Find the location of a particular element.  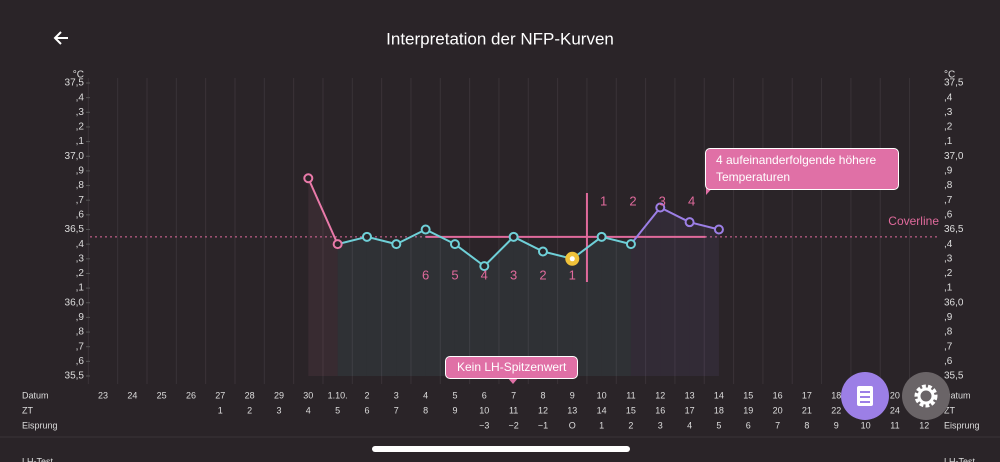

x-tick-label: 5 is located at coordinates (454, 395).